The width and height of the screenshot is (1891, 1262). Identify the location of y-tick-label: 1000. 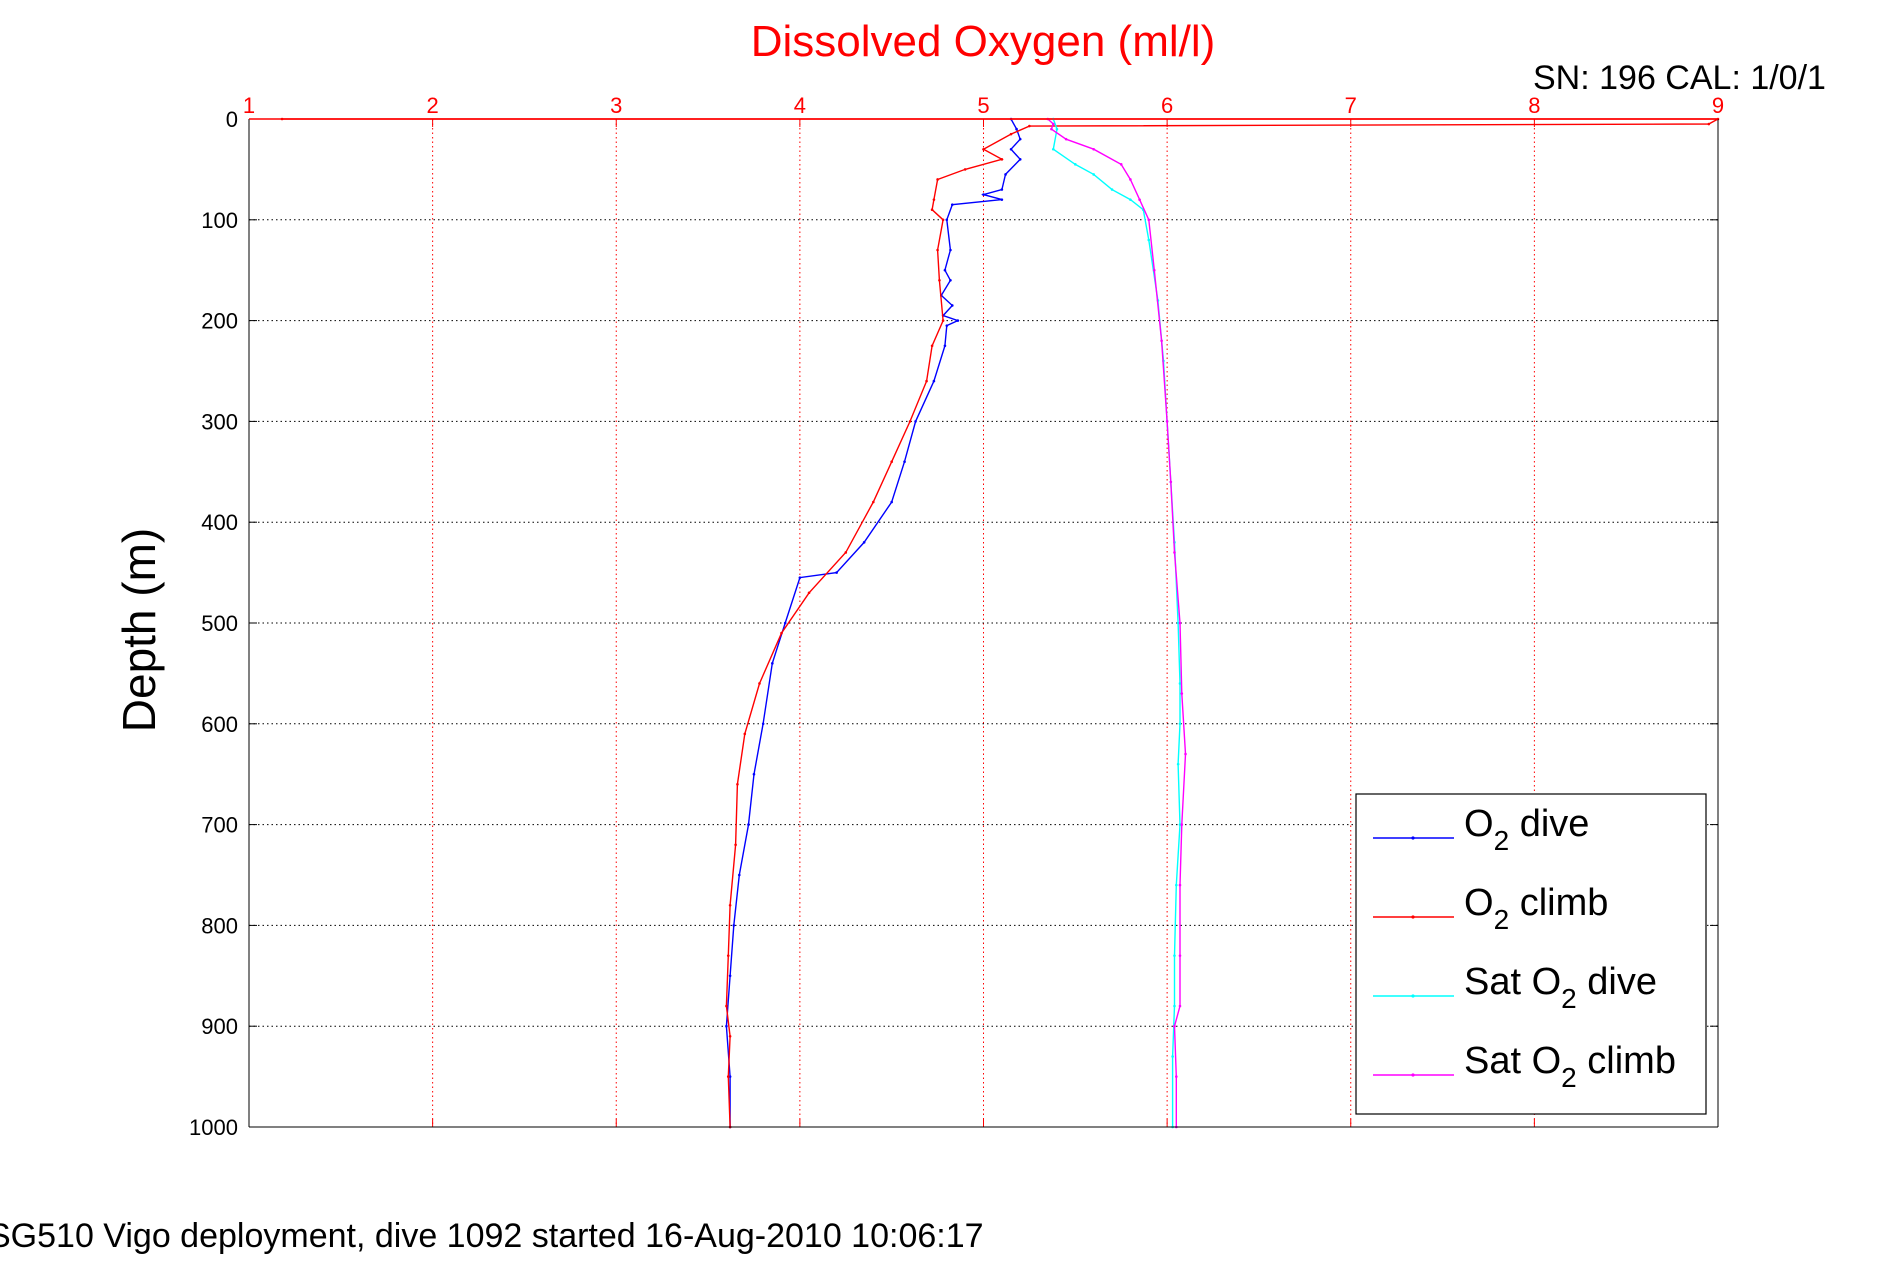
(213, 1127).